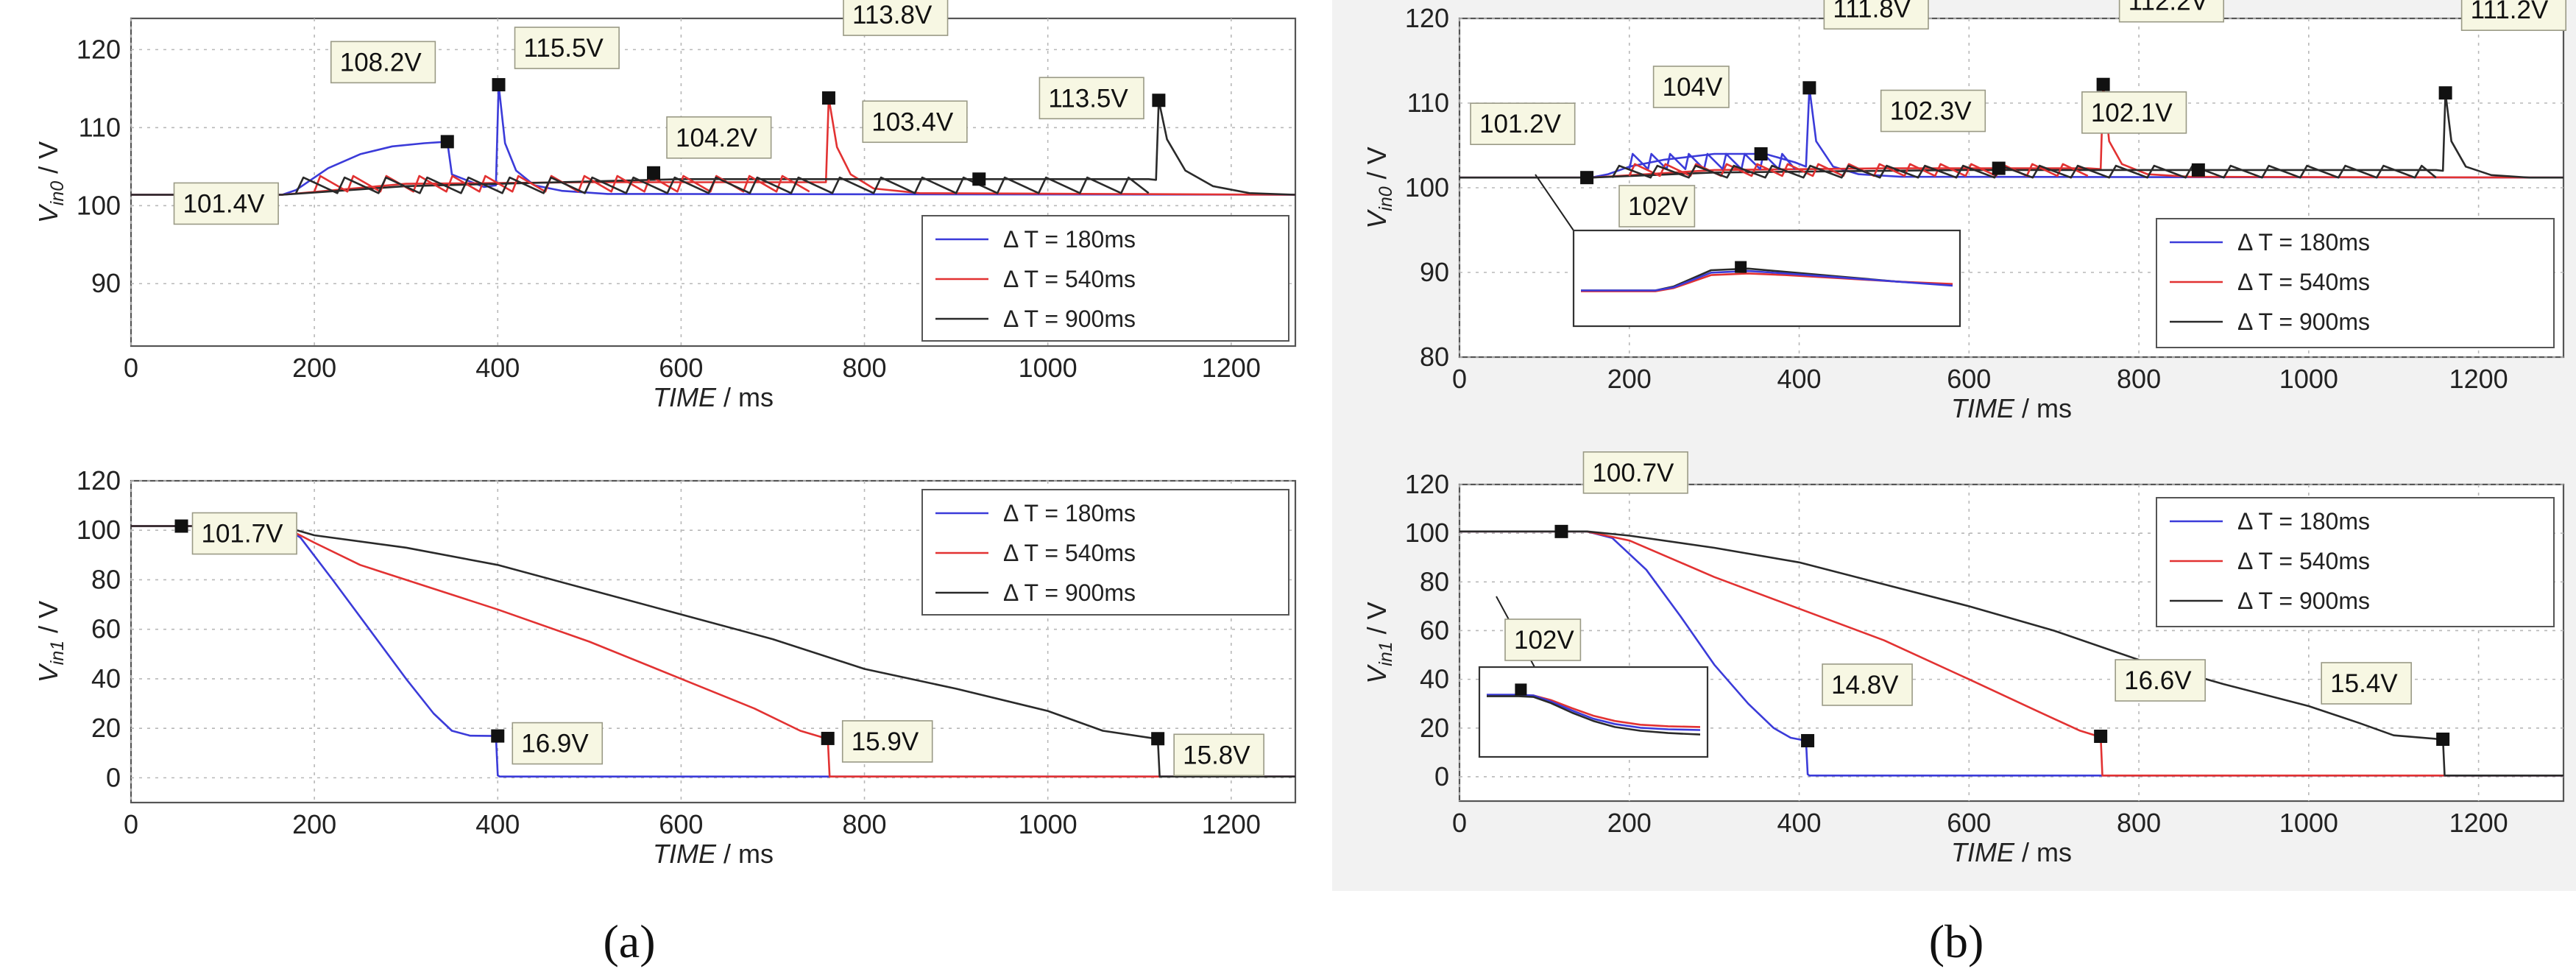  Describe the element at coordinates (224, 203) in the screenshot. I see `value-callout-label: 101.4V` at that location.